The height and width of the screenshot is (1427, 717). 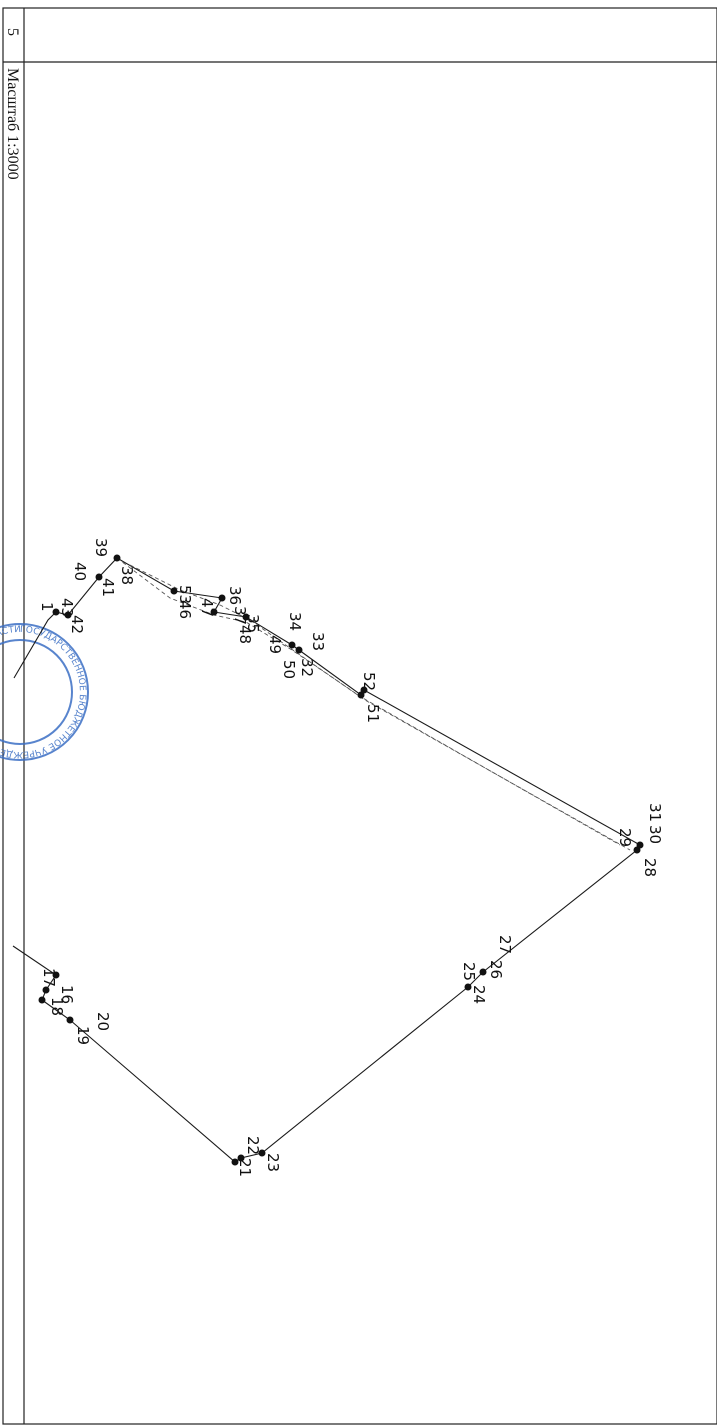 What do you see at coordinates (650, 867) in the screenshot?
I see `point-label: 28` at bounding box center [650, 867].